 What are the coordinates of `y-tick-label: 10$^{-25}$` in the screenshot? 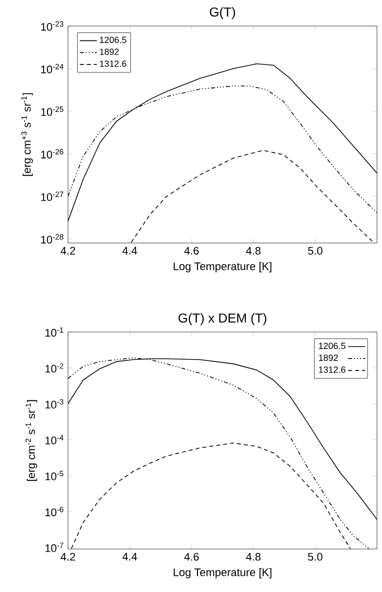 It's located at (52, 111).